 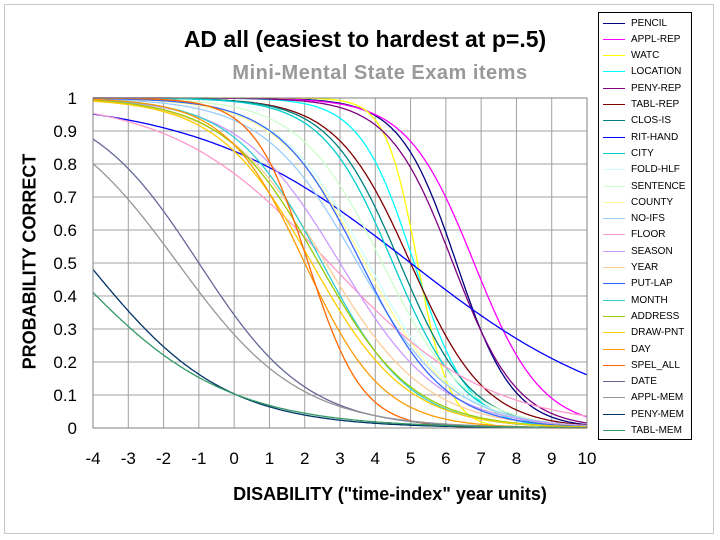 I want to click on legend-item: PENY-REP, so click(x=642, y=88).